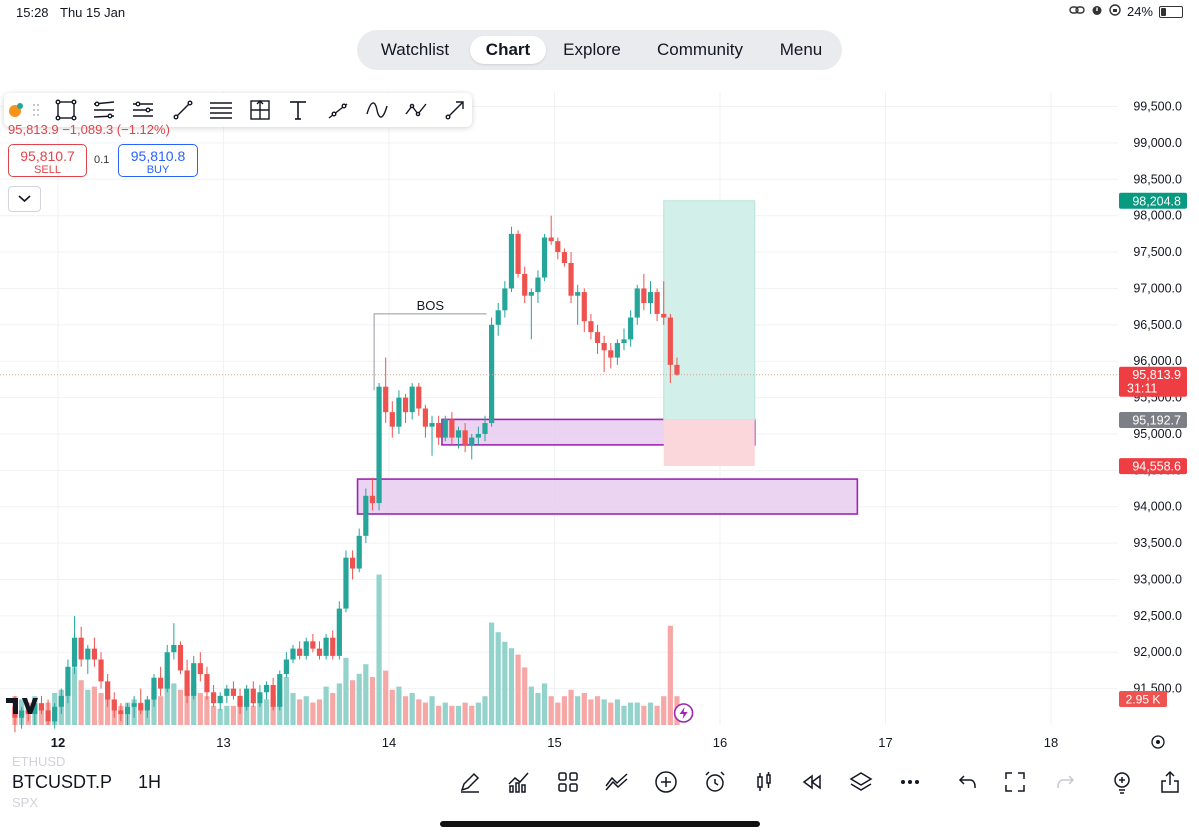  I want to click on alarm-icon, so click(1097, 11).